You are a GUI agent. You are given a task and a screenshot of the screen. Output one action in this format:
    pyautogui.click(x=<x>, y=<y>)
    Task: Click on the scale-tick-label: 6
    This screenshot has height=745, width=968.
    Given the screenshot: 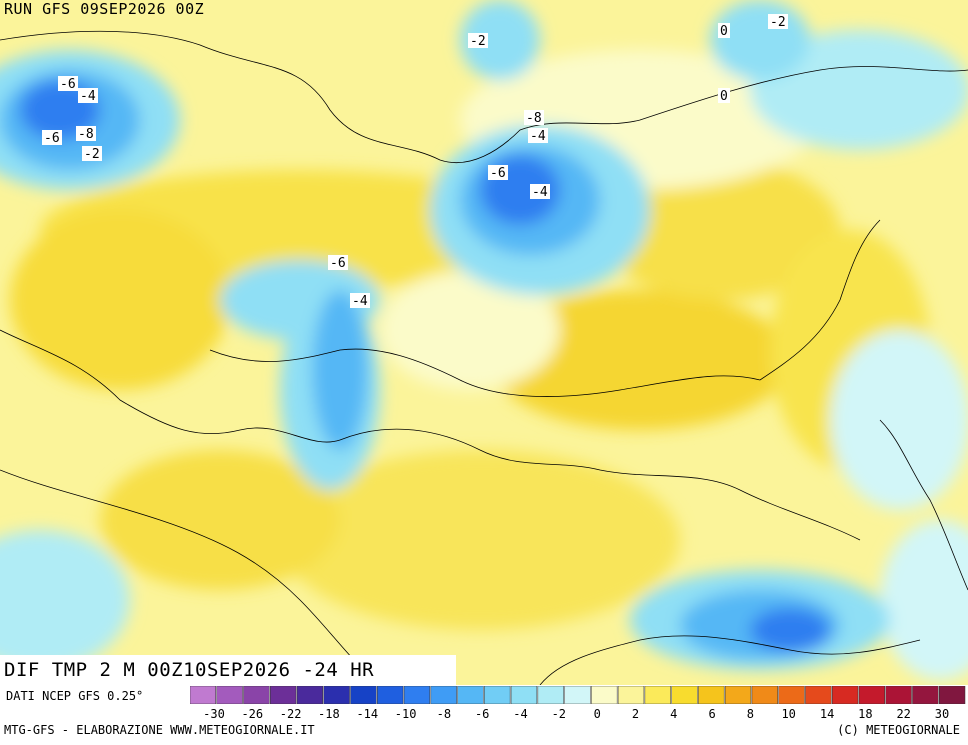 What is the action you would take?
    pyautogui.click(x=712, y=714)
    